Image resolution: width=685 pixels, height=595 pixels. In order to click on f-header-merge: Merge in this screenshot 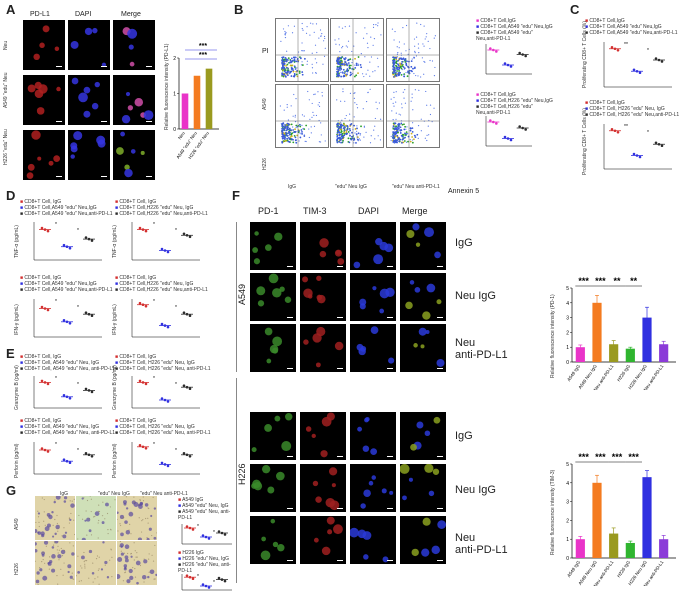, I will do `click(415, 211)`.